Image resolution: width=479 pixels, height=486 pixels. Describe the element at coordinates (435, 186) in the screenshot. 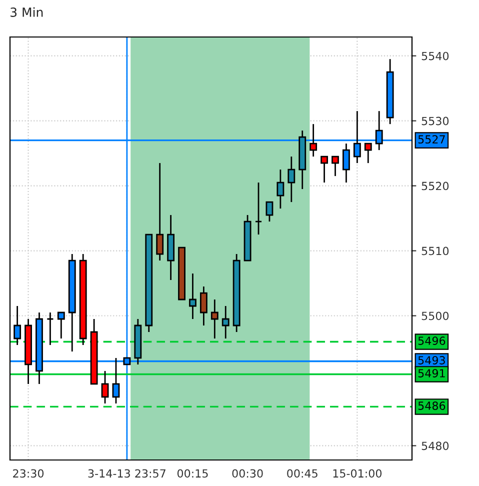

I see `y-tick-label: 5520` at that location.